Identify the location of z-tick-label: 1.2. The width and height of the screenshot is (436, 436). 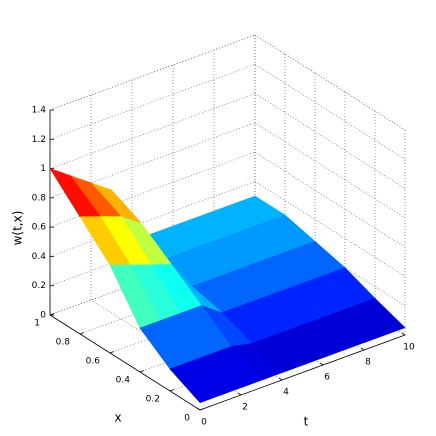
(39, 140).